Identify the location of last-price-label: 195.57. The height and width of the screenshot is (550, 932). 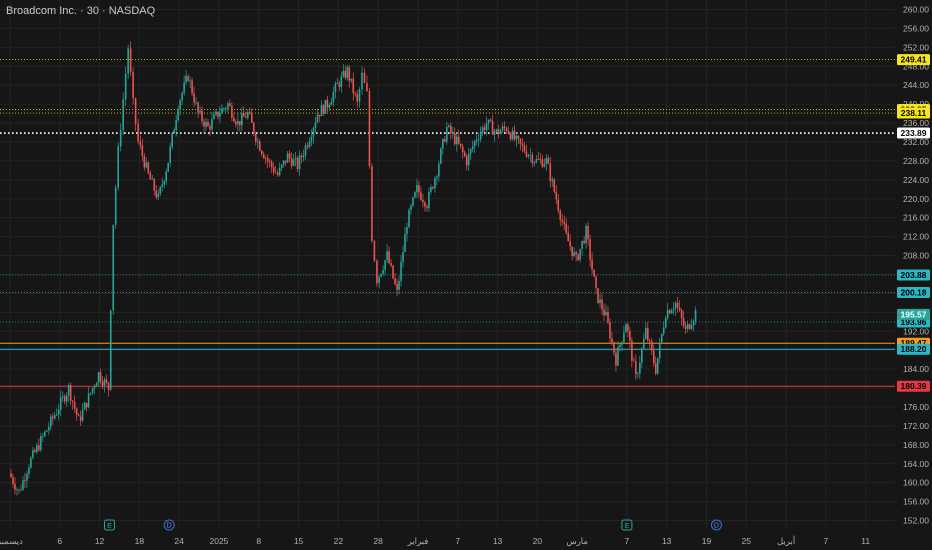
(914, 314).